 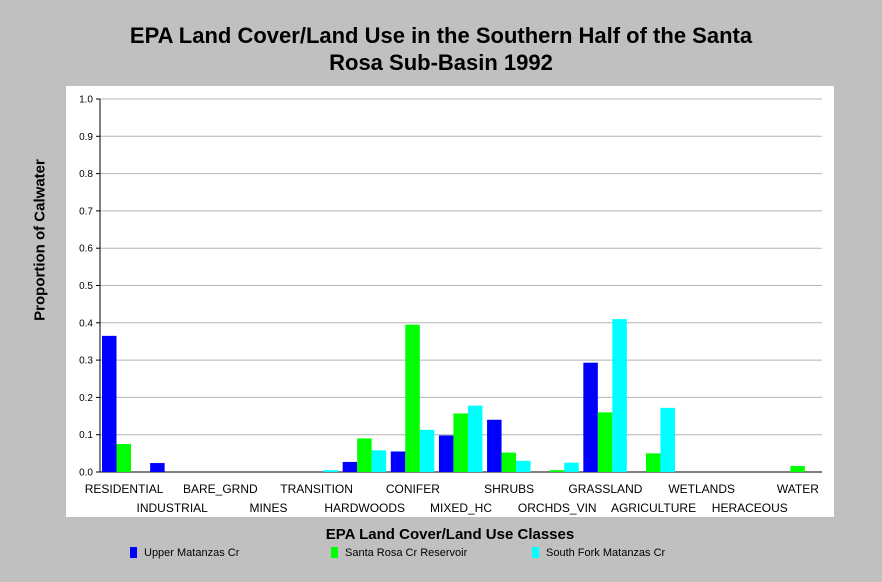 I want to click on x-category-label: MIXED_HC, so click(x=461, y=508).